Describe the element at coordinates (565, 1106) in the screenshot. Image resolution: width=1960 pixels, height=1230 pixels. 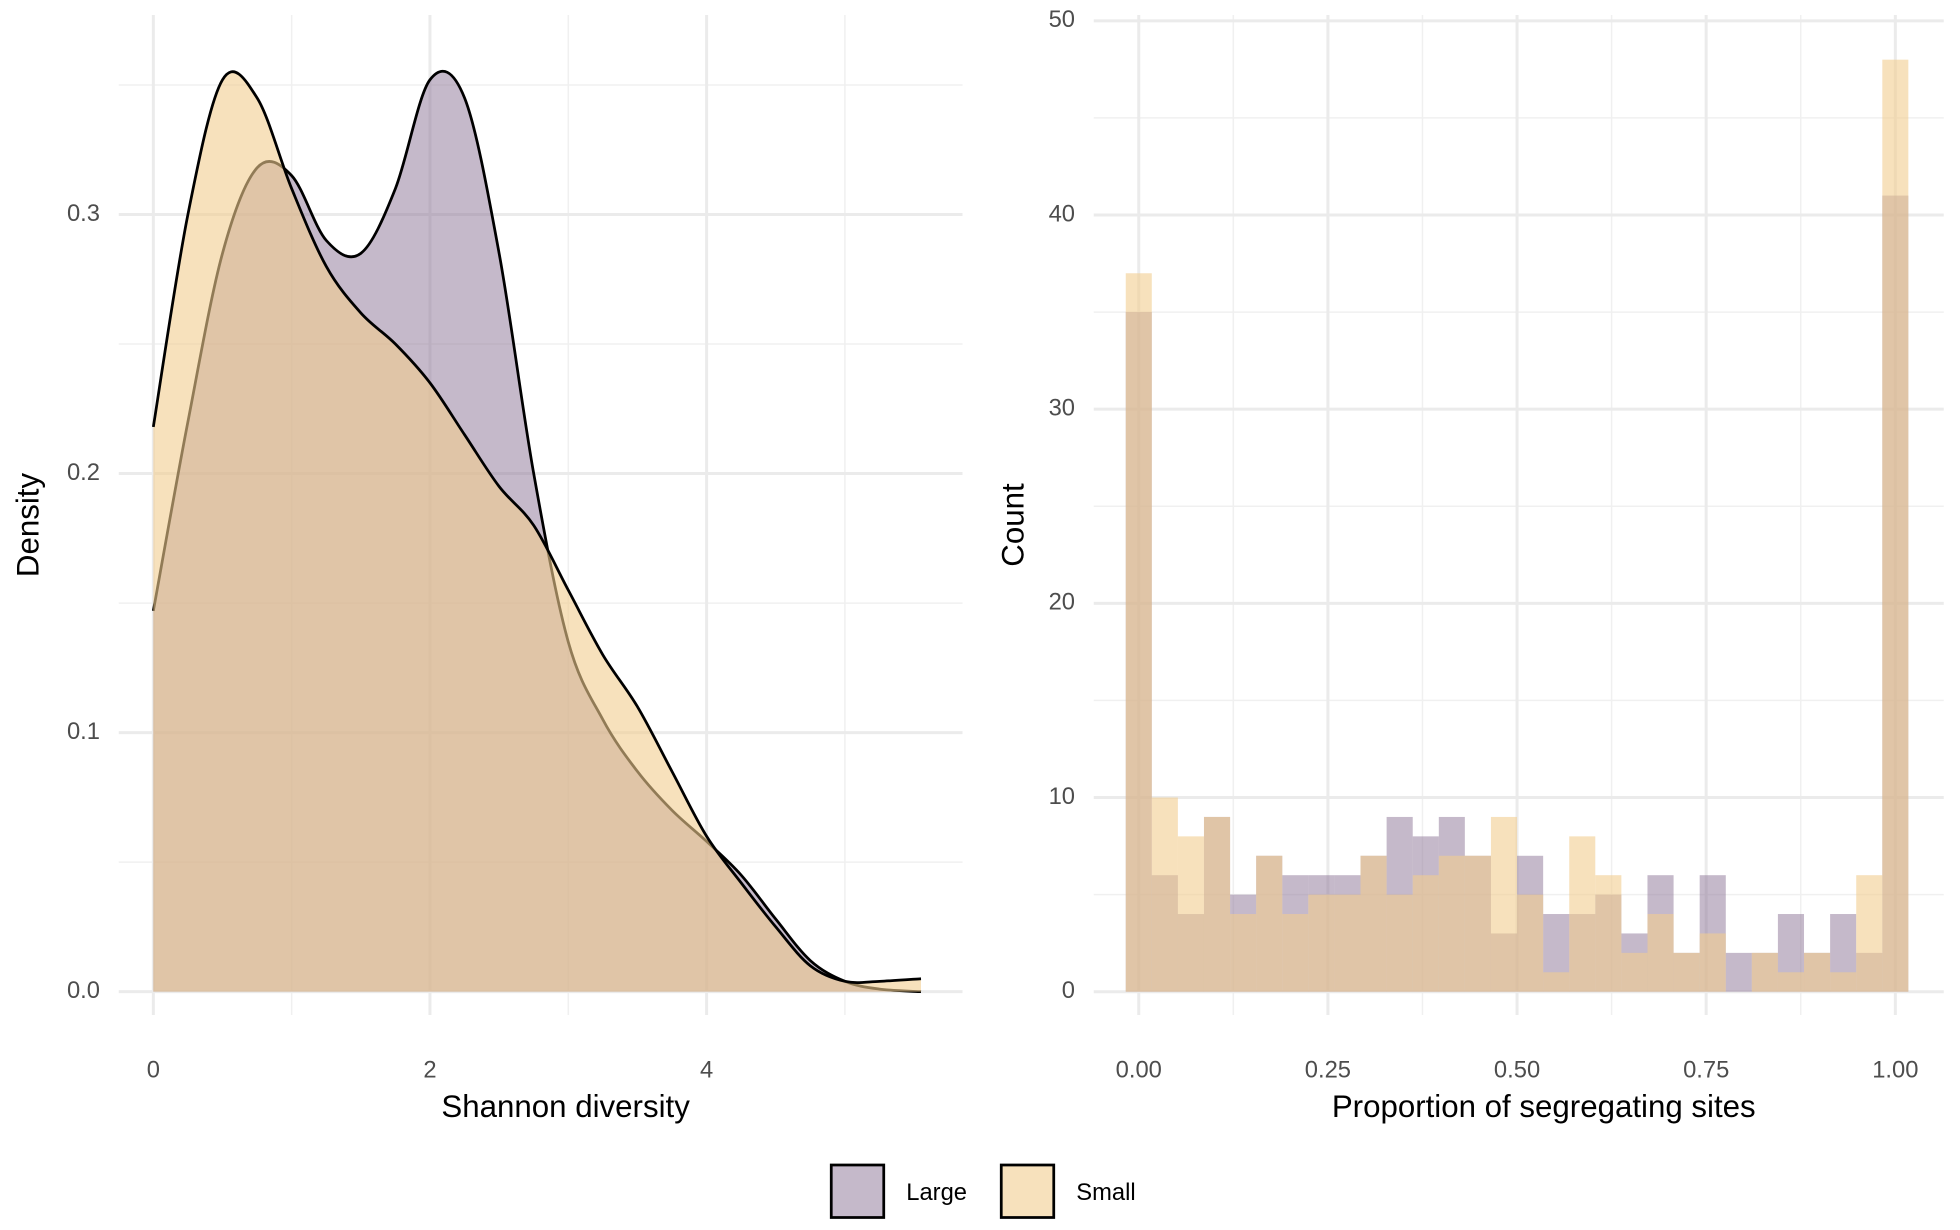
I see `x-axis-title: Shannon diversity` at that location.